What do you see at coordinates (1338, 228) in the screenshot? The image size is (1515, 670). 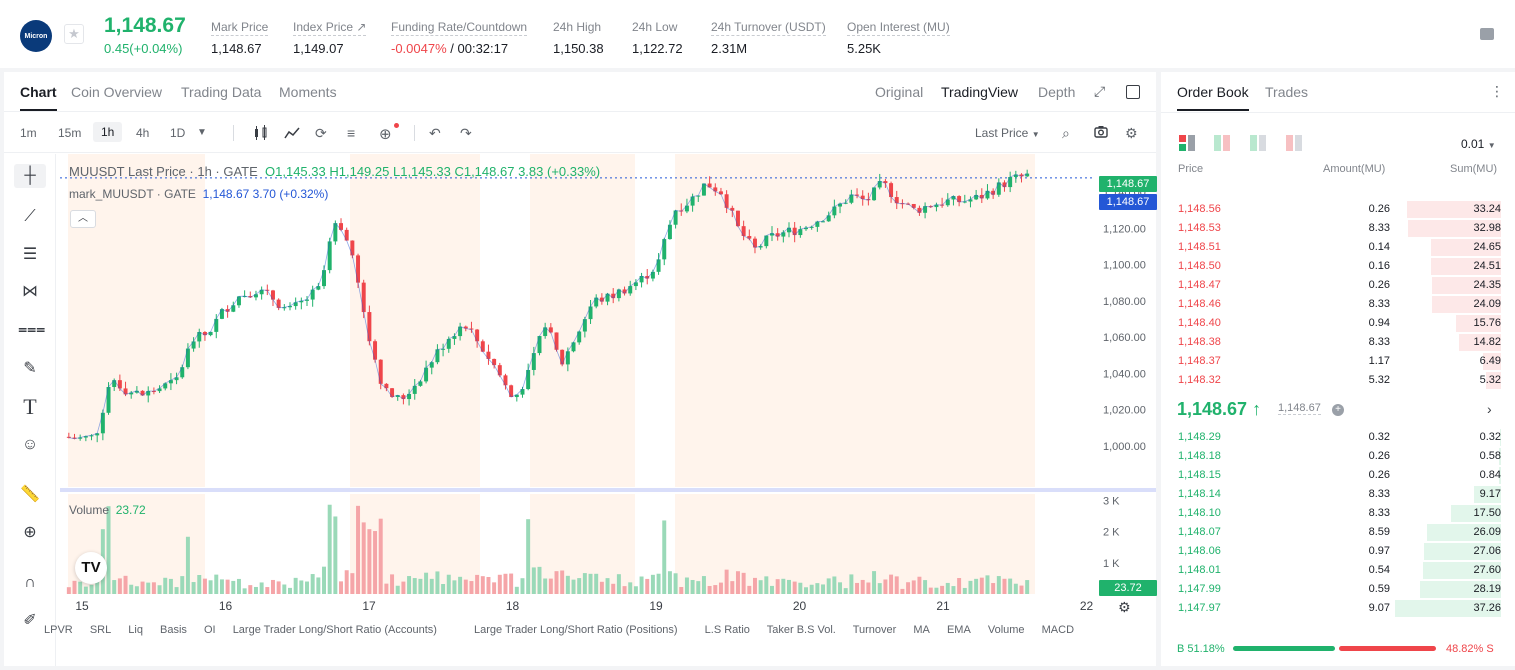 I see `ask-row: 1,148.53 8.33 32.98` at bounding box center [1338, 228].